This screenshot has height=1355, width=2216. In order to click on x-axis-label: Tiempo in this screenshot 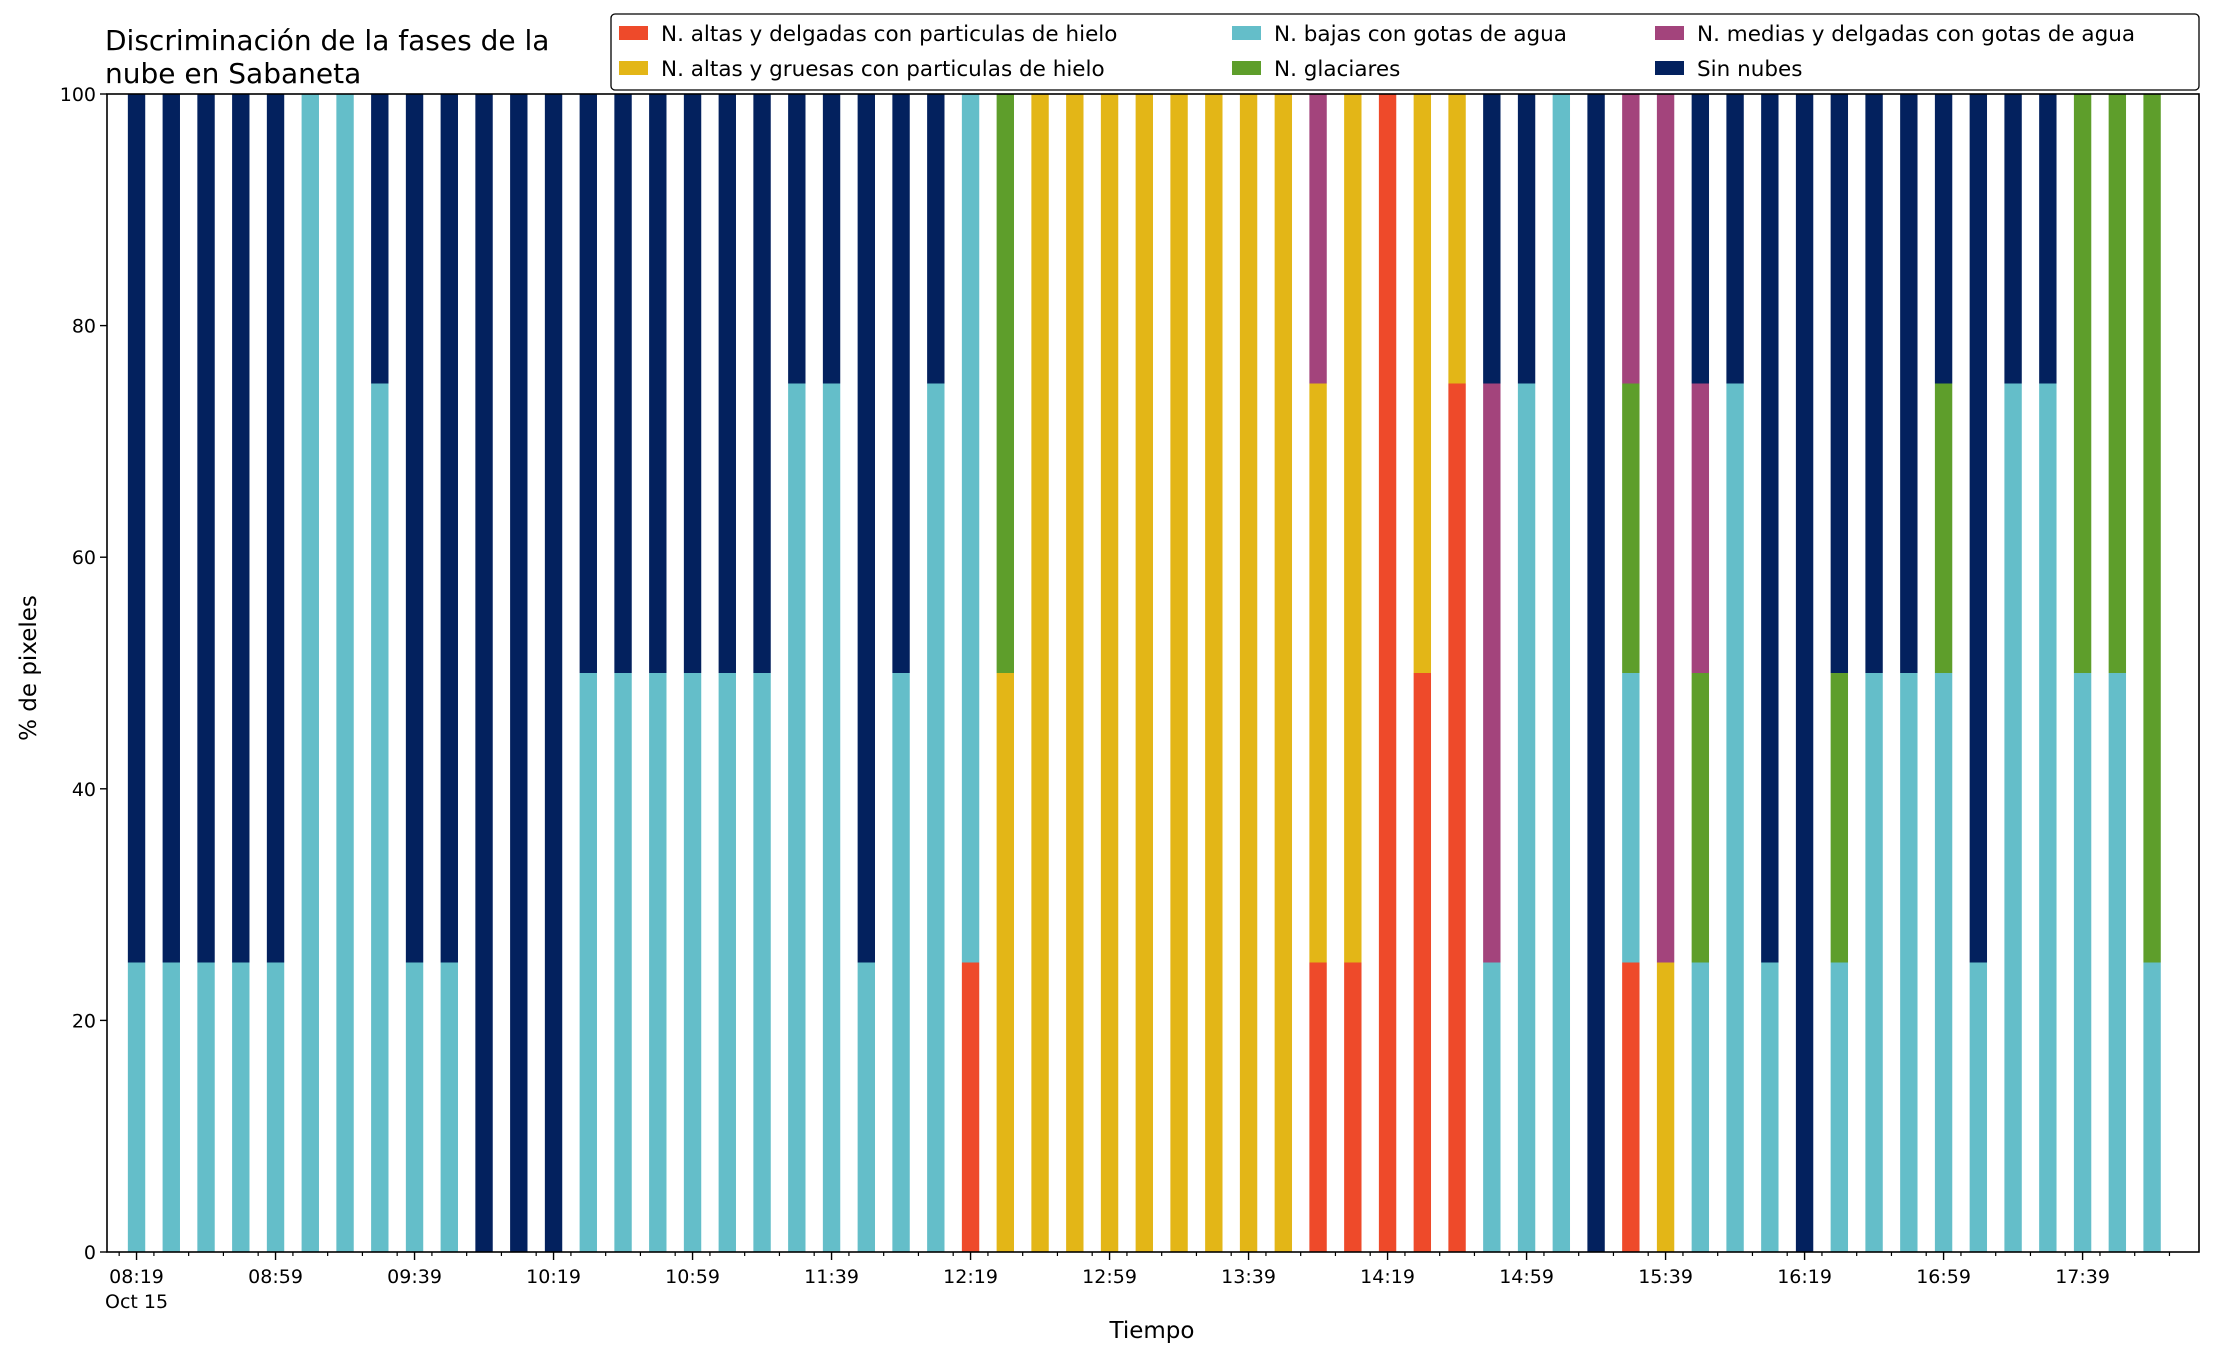, I will do `click(1152, 1331)`.